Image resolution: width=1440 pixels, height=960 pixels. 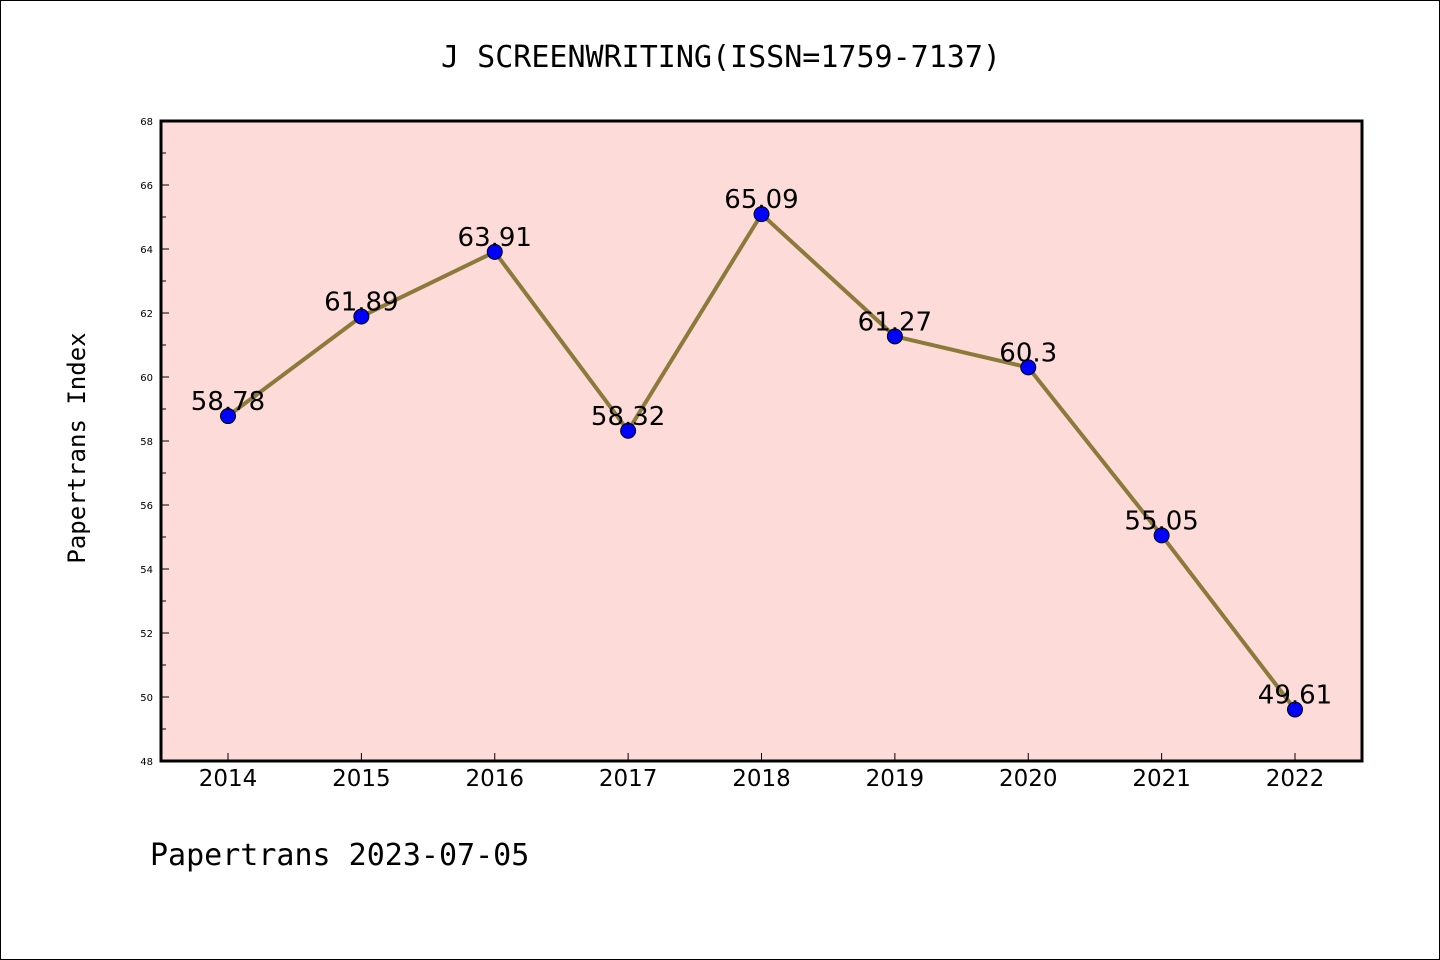 What do you see at coordinates (146, 442) in the screenshot?
I see `y-tick-label: 58` at bounding box center [146, 442].